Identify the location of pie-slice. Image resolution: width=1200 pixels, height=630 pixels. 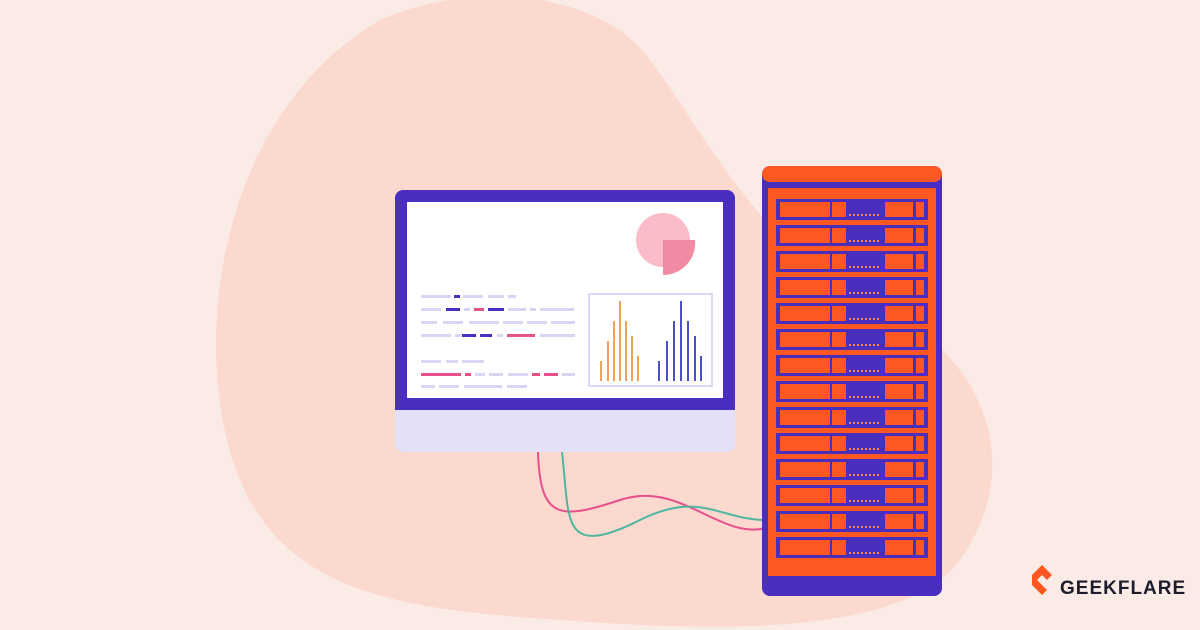
(679, 258).